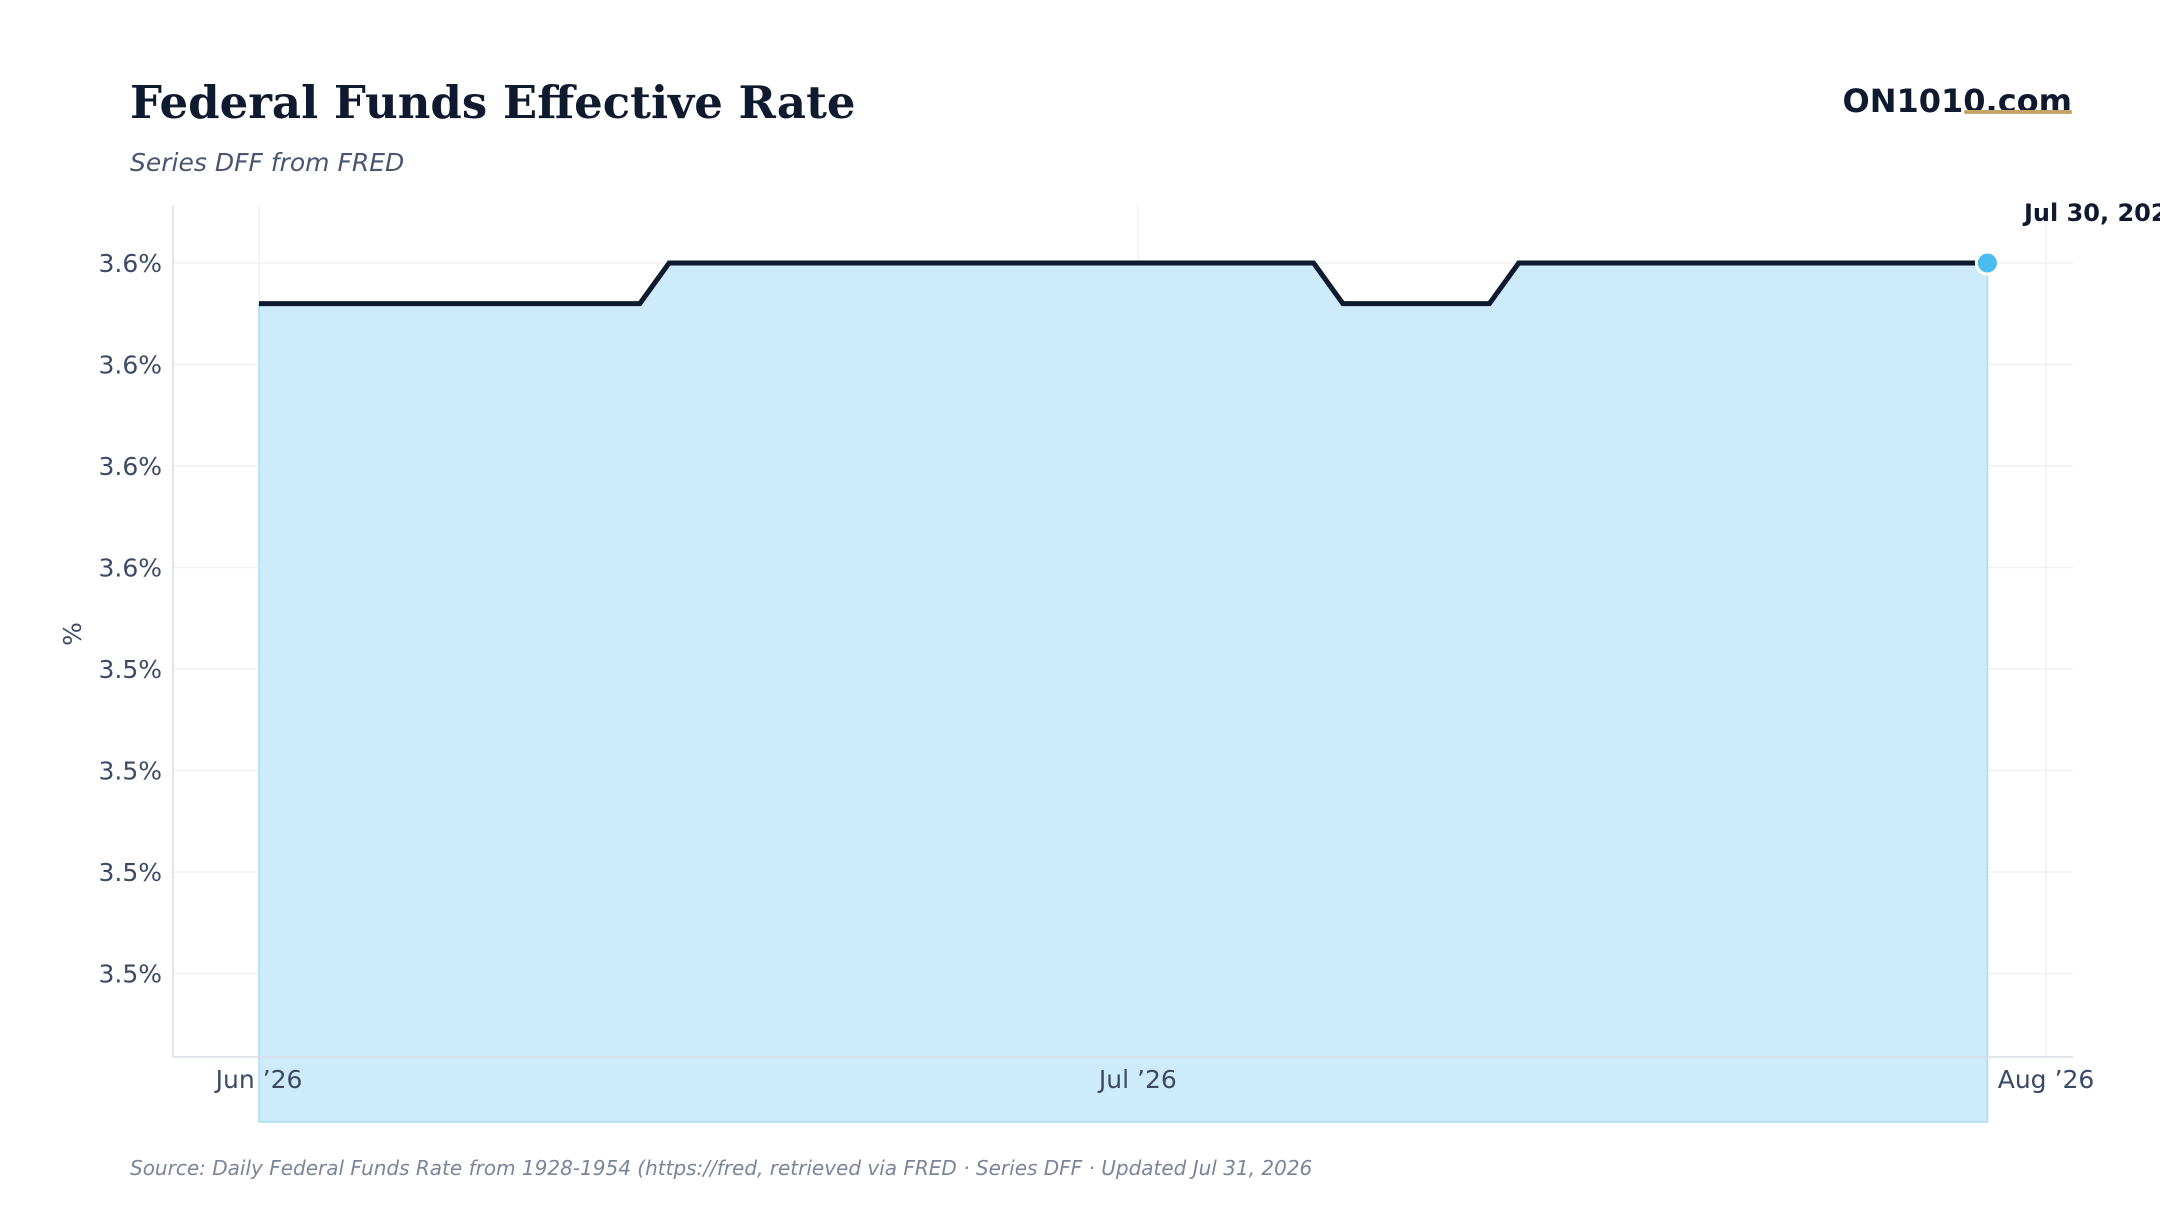 The width and height of the screenshot is (2160, 1215). Describe the element at coordinates (2046, 1079) in the screenshot. I see `x-tick-label: Aug ’26` at that location.